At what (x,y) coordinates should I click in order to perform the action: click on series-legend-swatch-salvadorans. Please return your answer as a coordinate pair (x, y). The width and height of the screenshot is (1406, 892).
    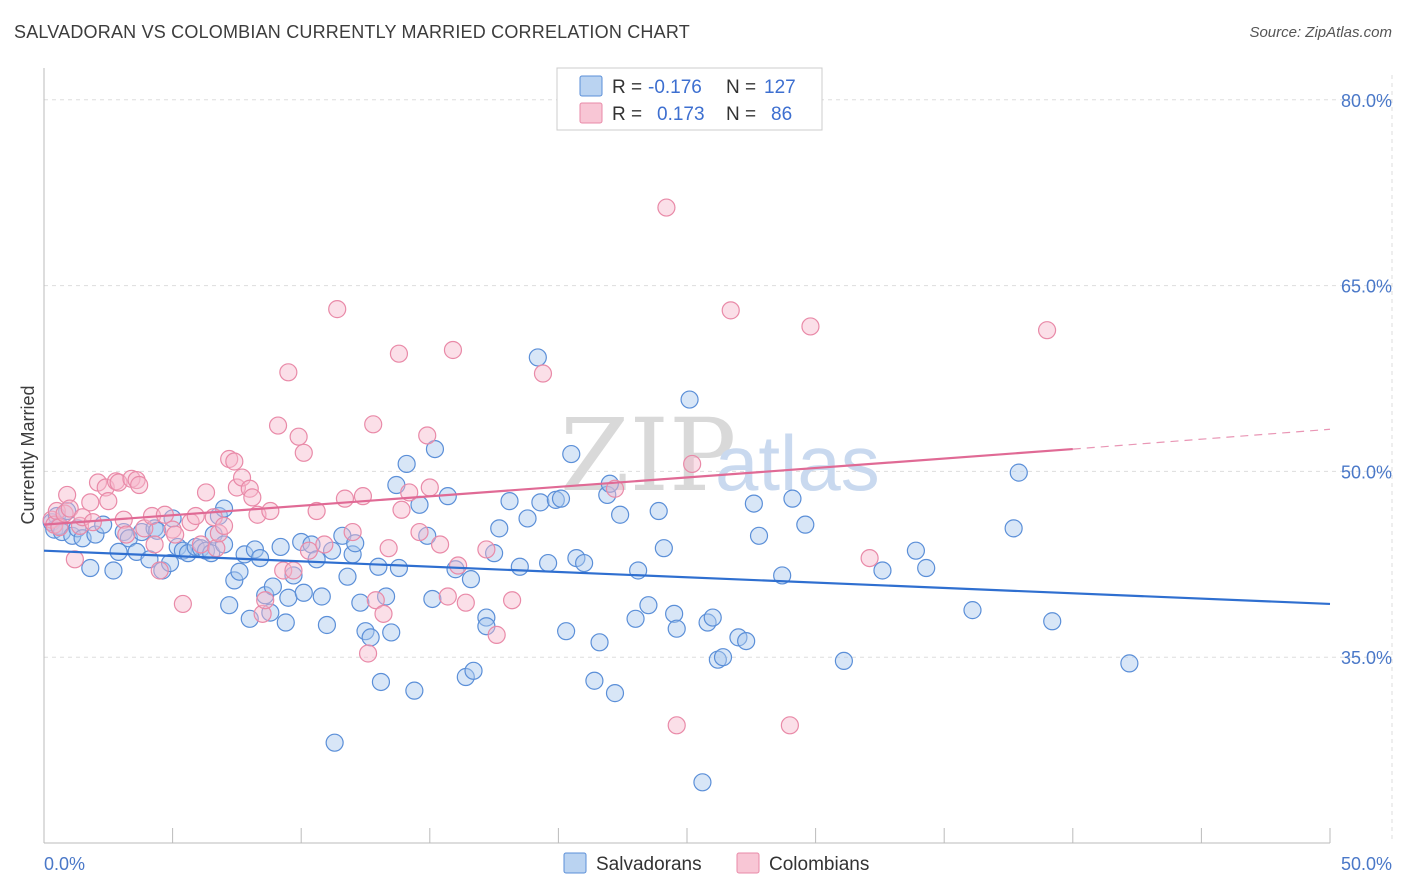
    Looking at the image, I should click on (575, 863).